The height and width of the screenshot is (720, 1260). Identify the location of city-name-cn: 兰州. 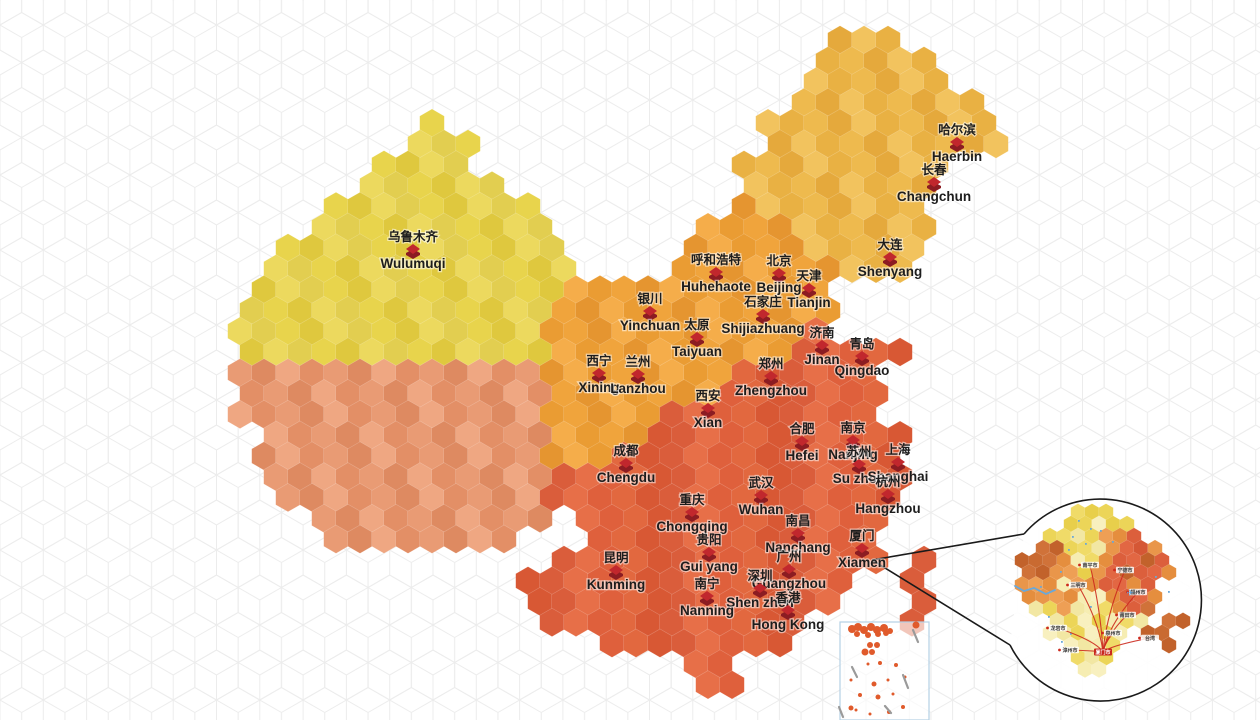
(637, 361).